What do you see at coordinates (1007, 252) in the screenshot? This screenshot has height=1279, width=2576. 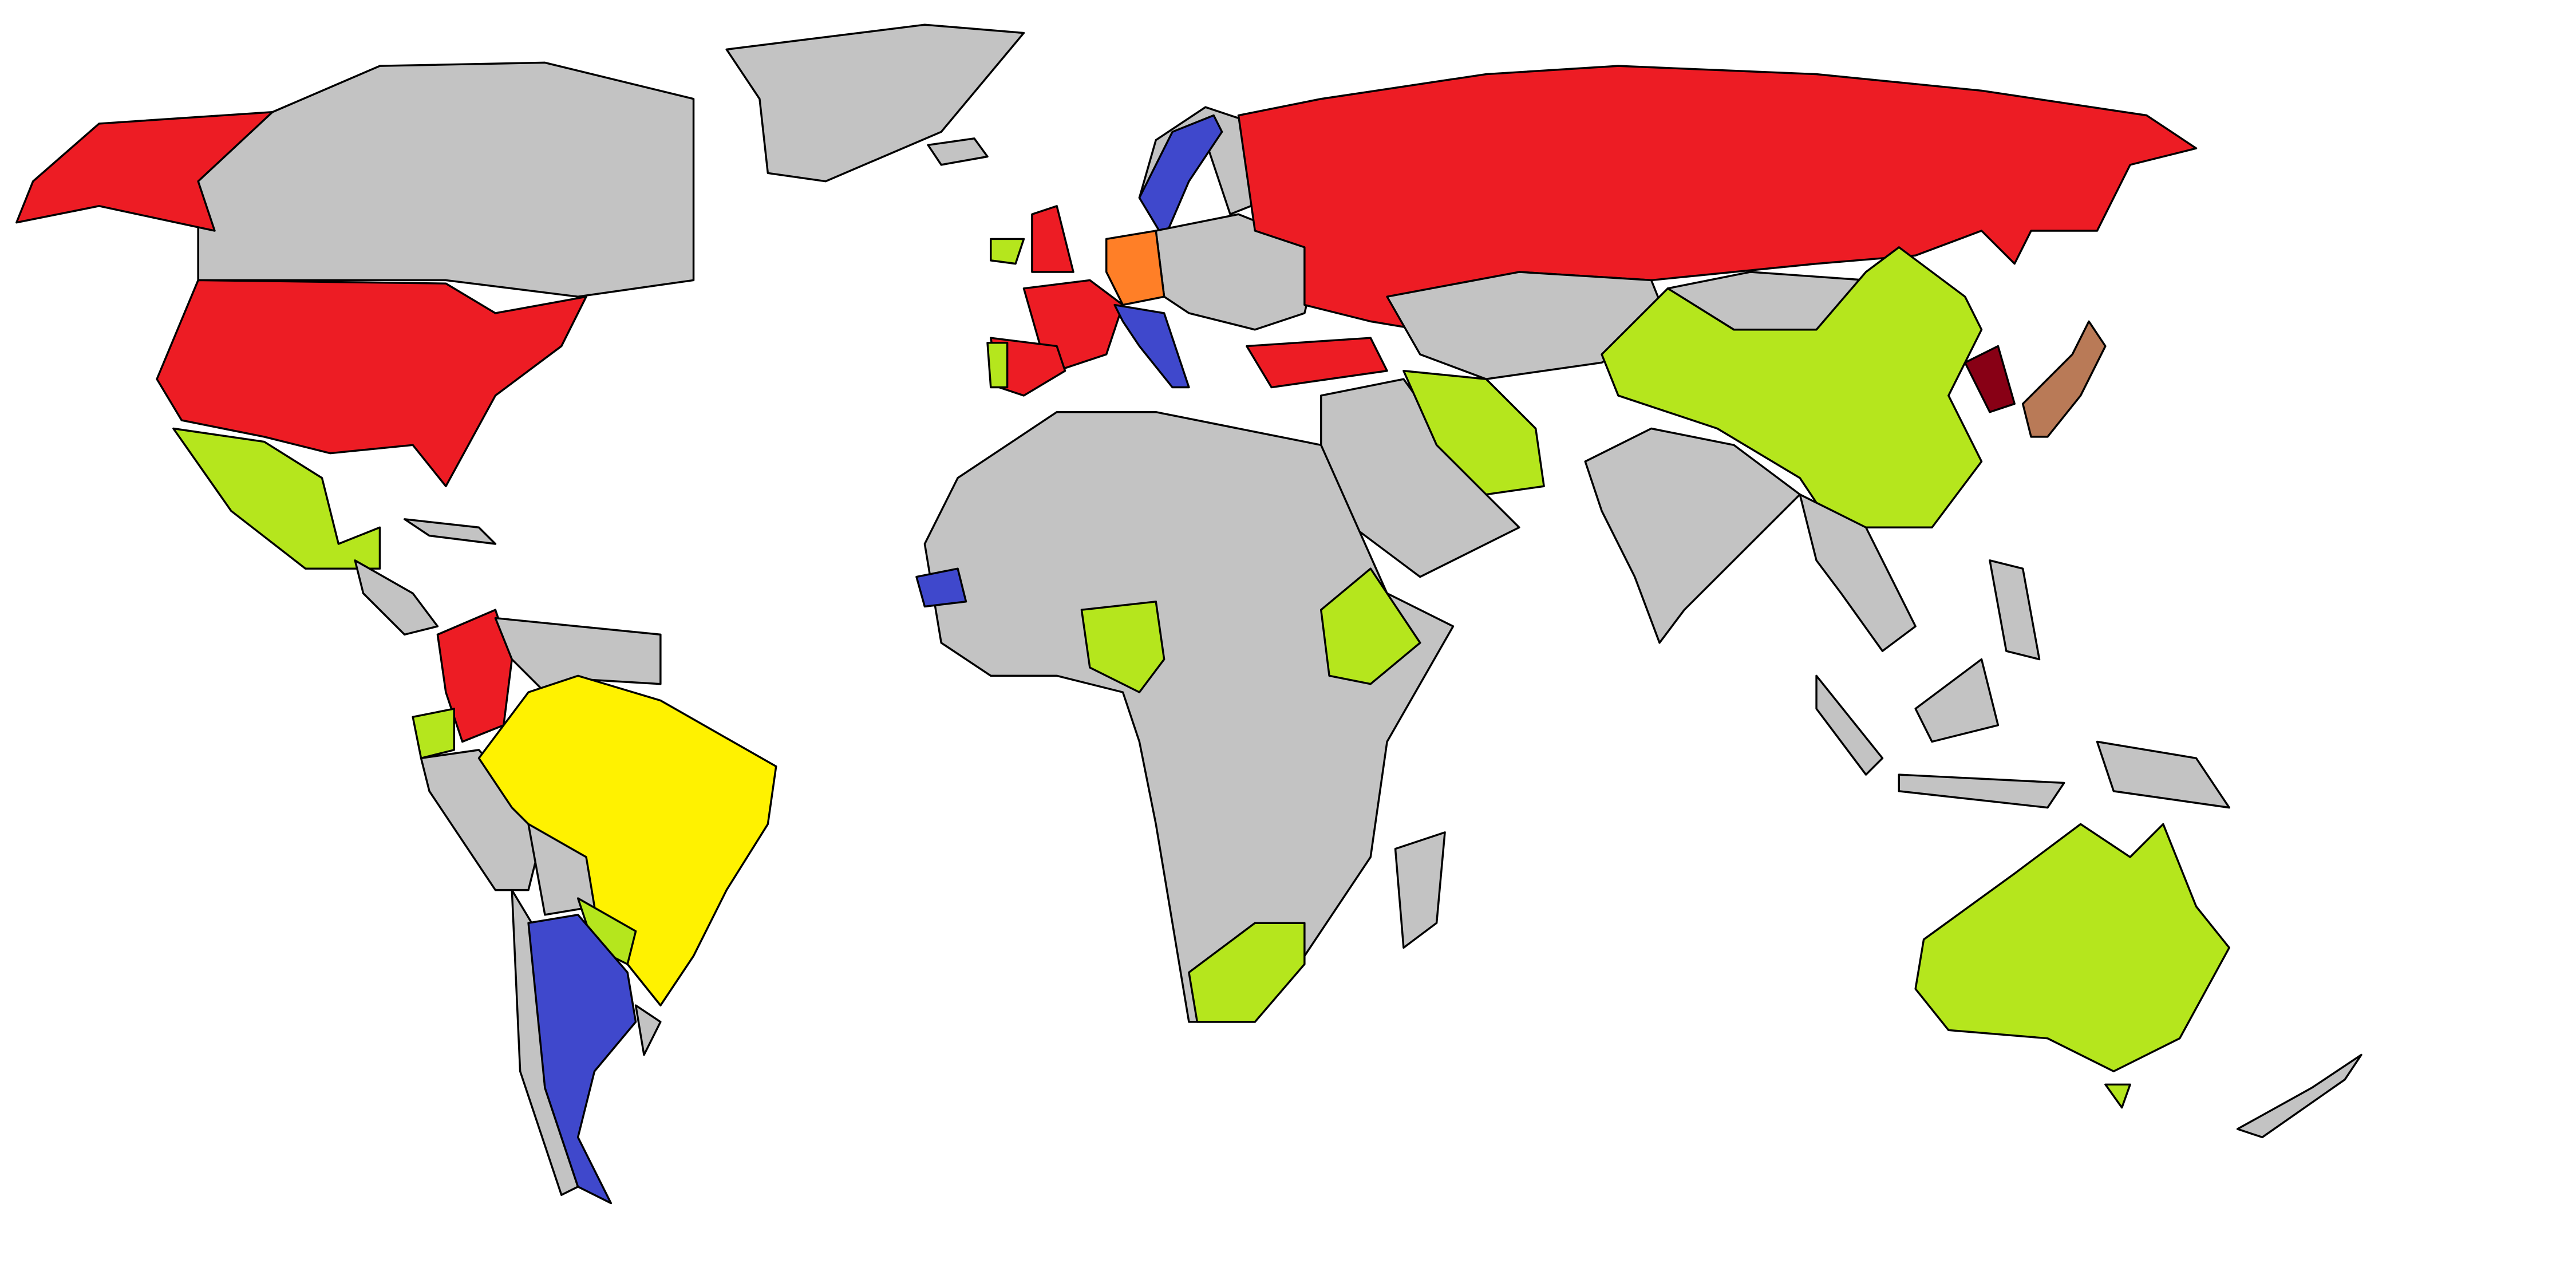 I see `country-ireland` at bounding box center [1007, 252].